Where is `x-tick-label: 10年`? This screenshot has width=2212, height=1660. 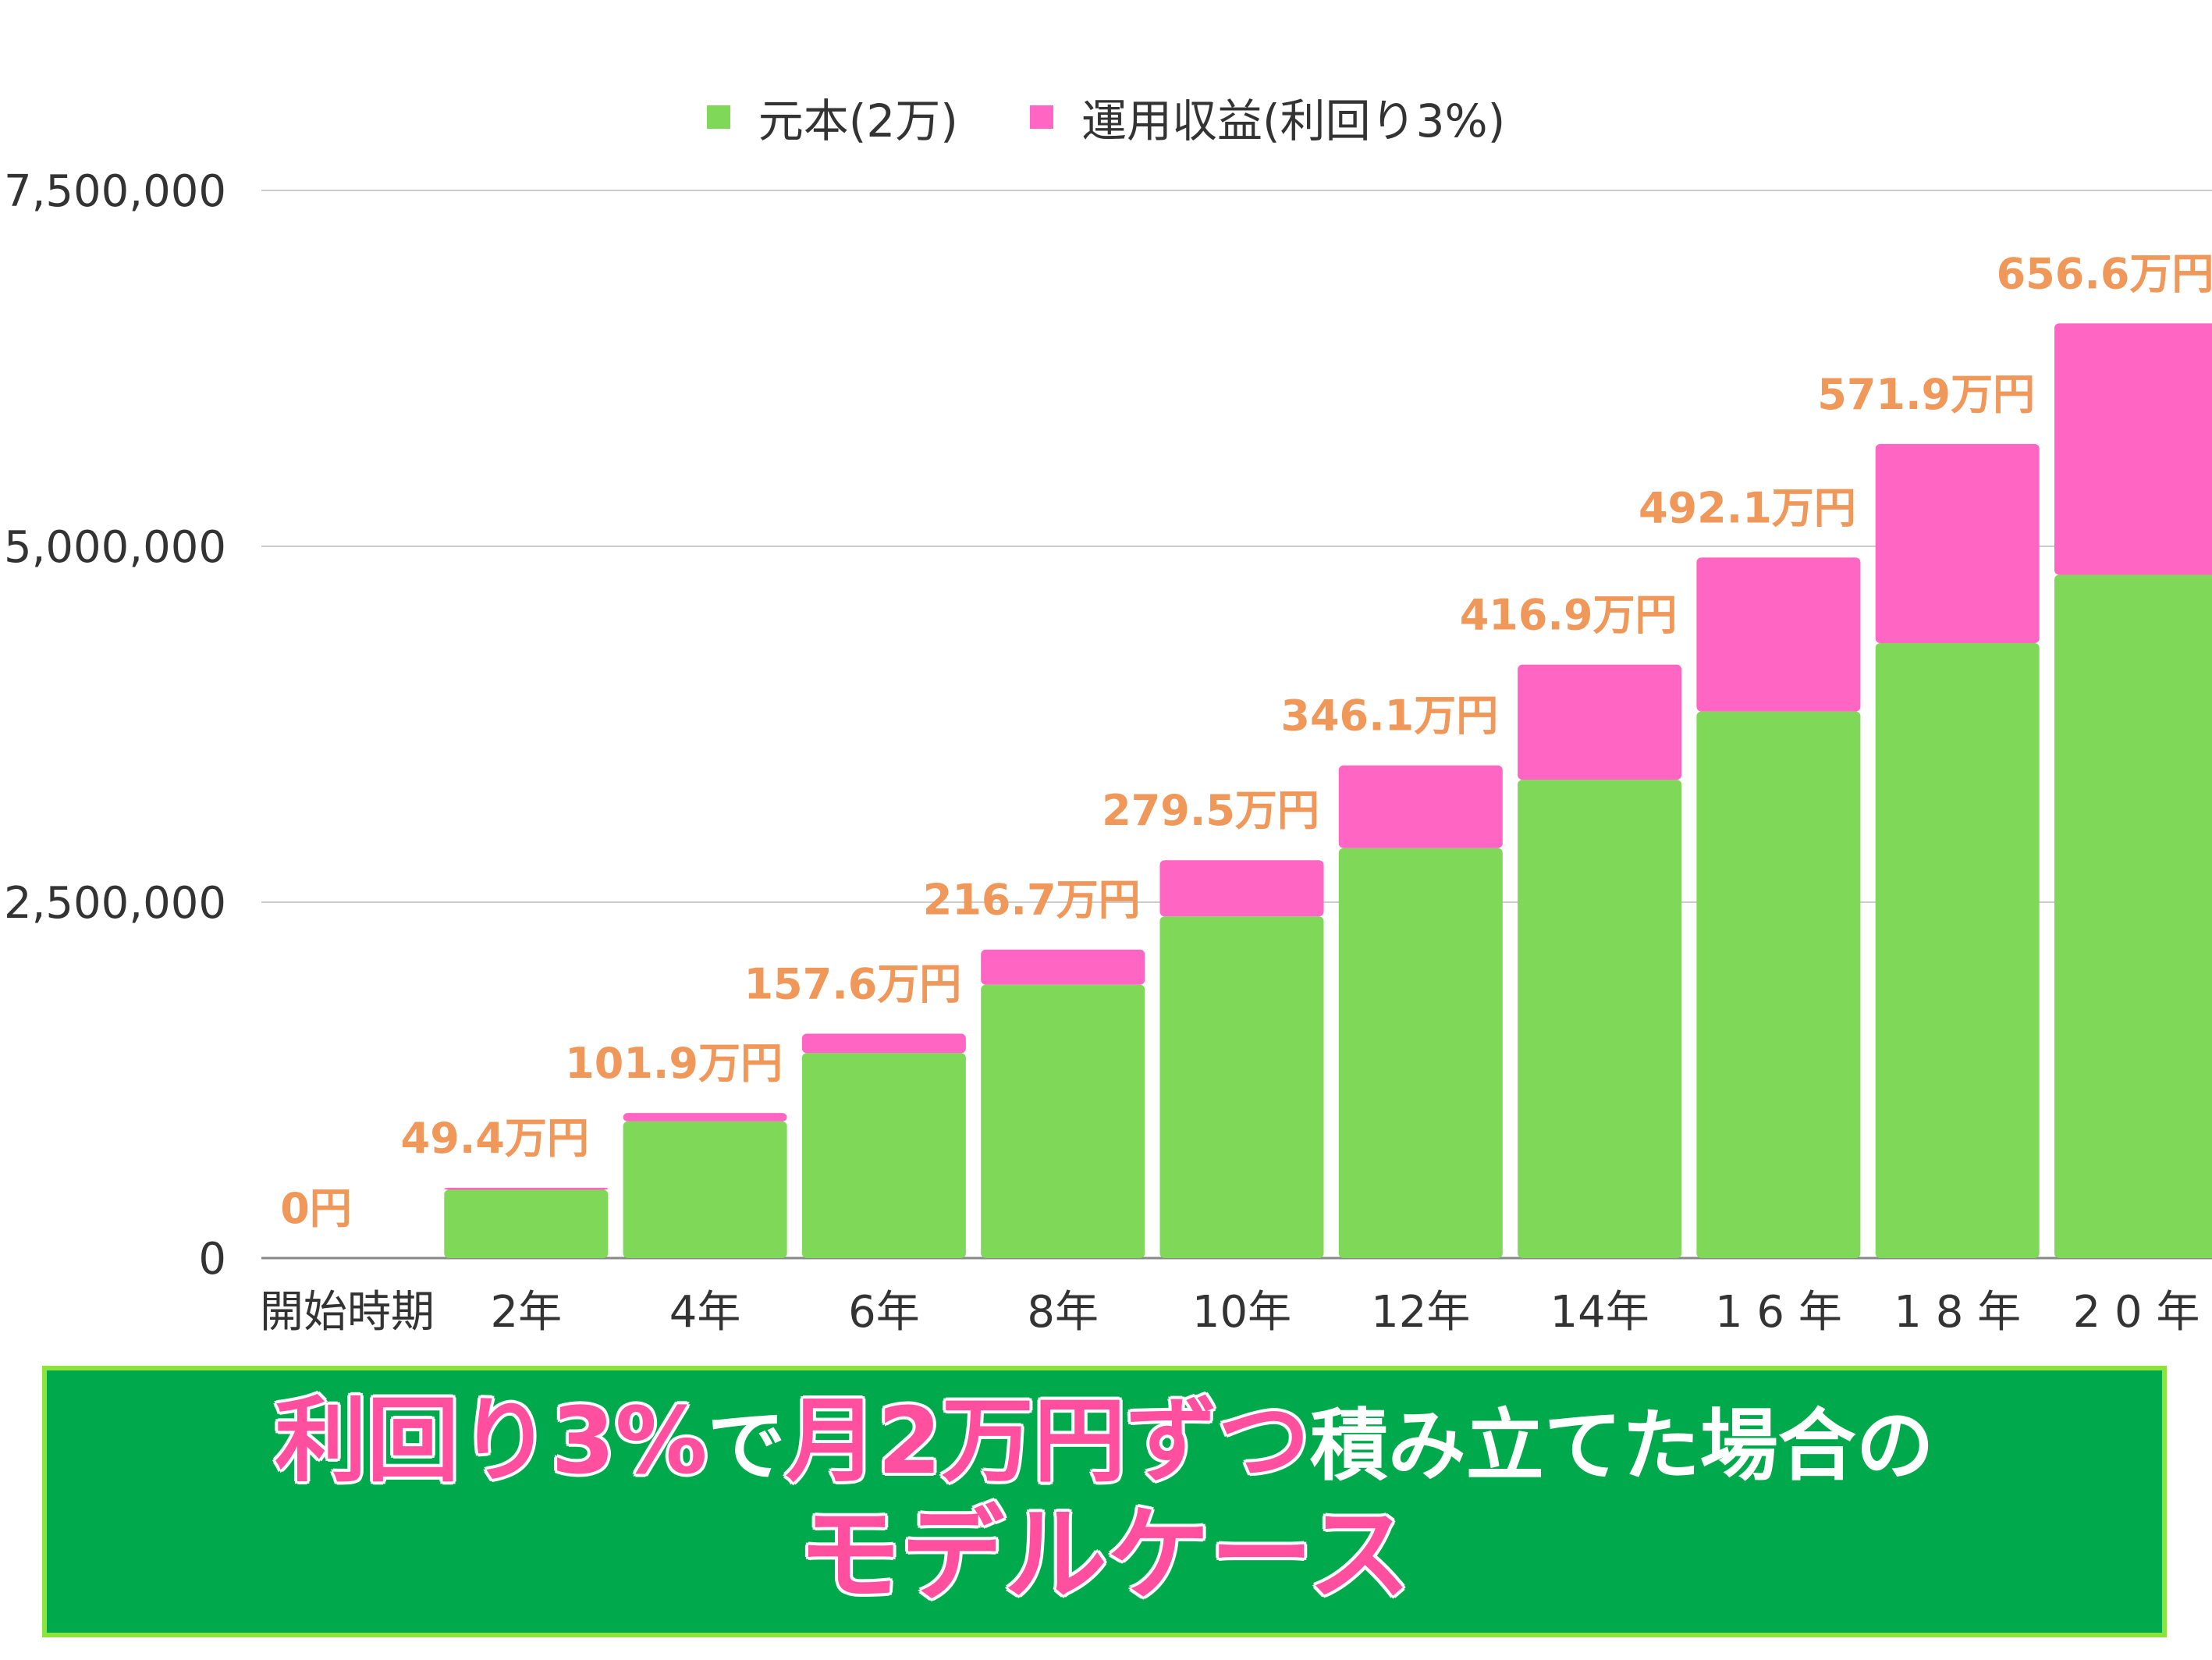 x-tick-label: 10年 is located at coordinates (1241, 1312).